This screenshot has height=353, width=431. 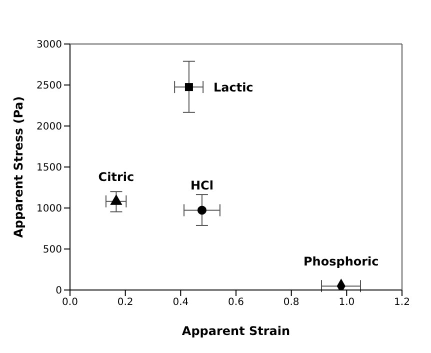 What do you see at coordinates (18, 167) in the screenshot?
I see `y-axis-title: Apparent Stress (Pa)` at bounding box center [18, 167].